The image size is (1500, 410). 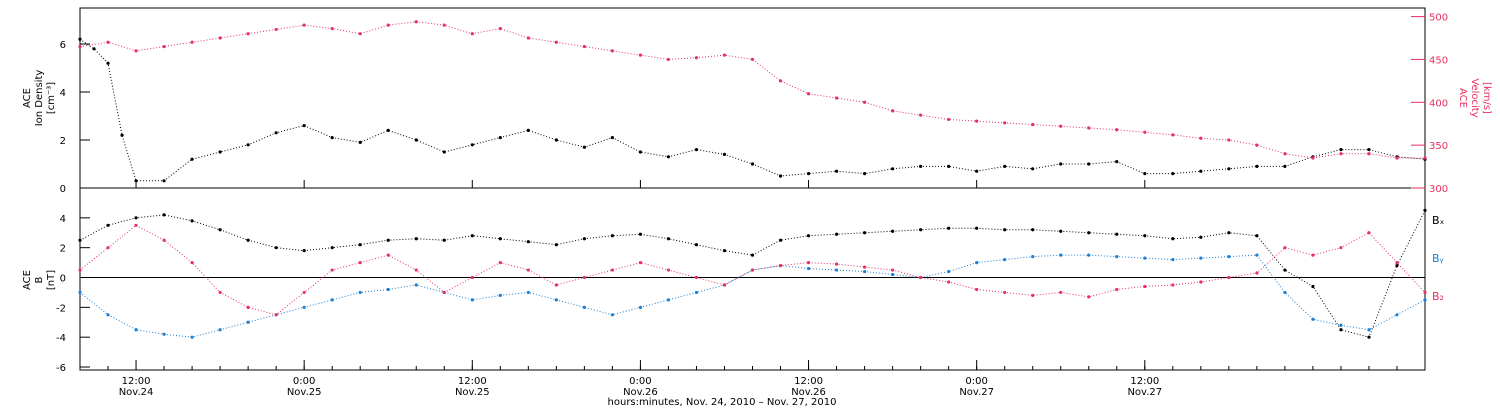 I want to click on top-right-tick-label: 400, so click(x=1438, y=103).